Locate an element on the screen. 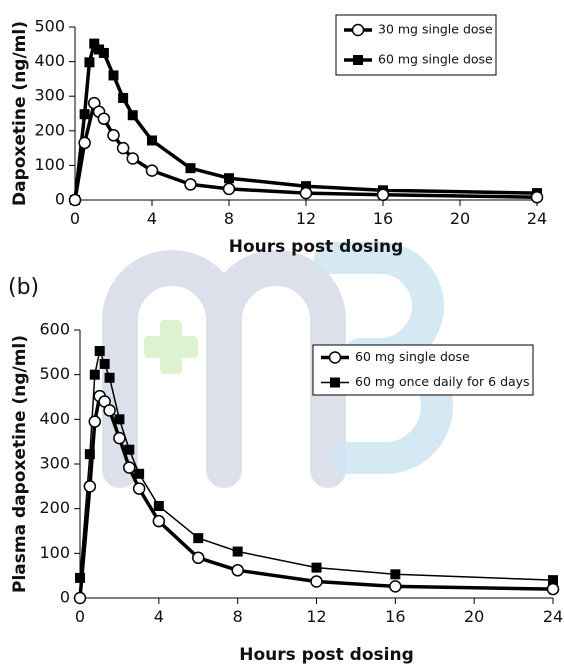 This screenshot has height=664, width=564. legend-item: 30 mg single dose is located at coordinates (418, 29).